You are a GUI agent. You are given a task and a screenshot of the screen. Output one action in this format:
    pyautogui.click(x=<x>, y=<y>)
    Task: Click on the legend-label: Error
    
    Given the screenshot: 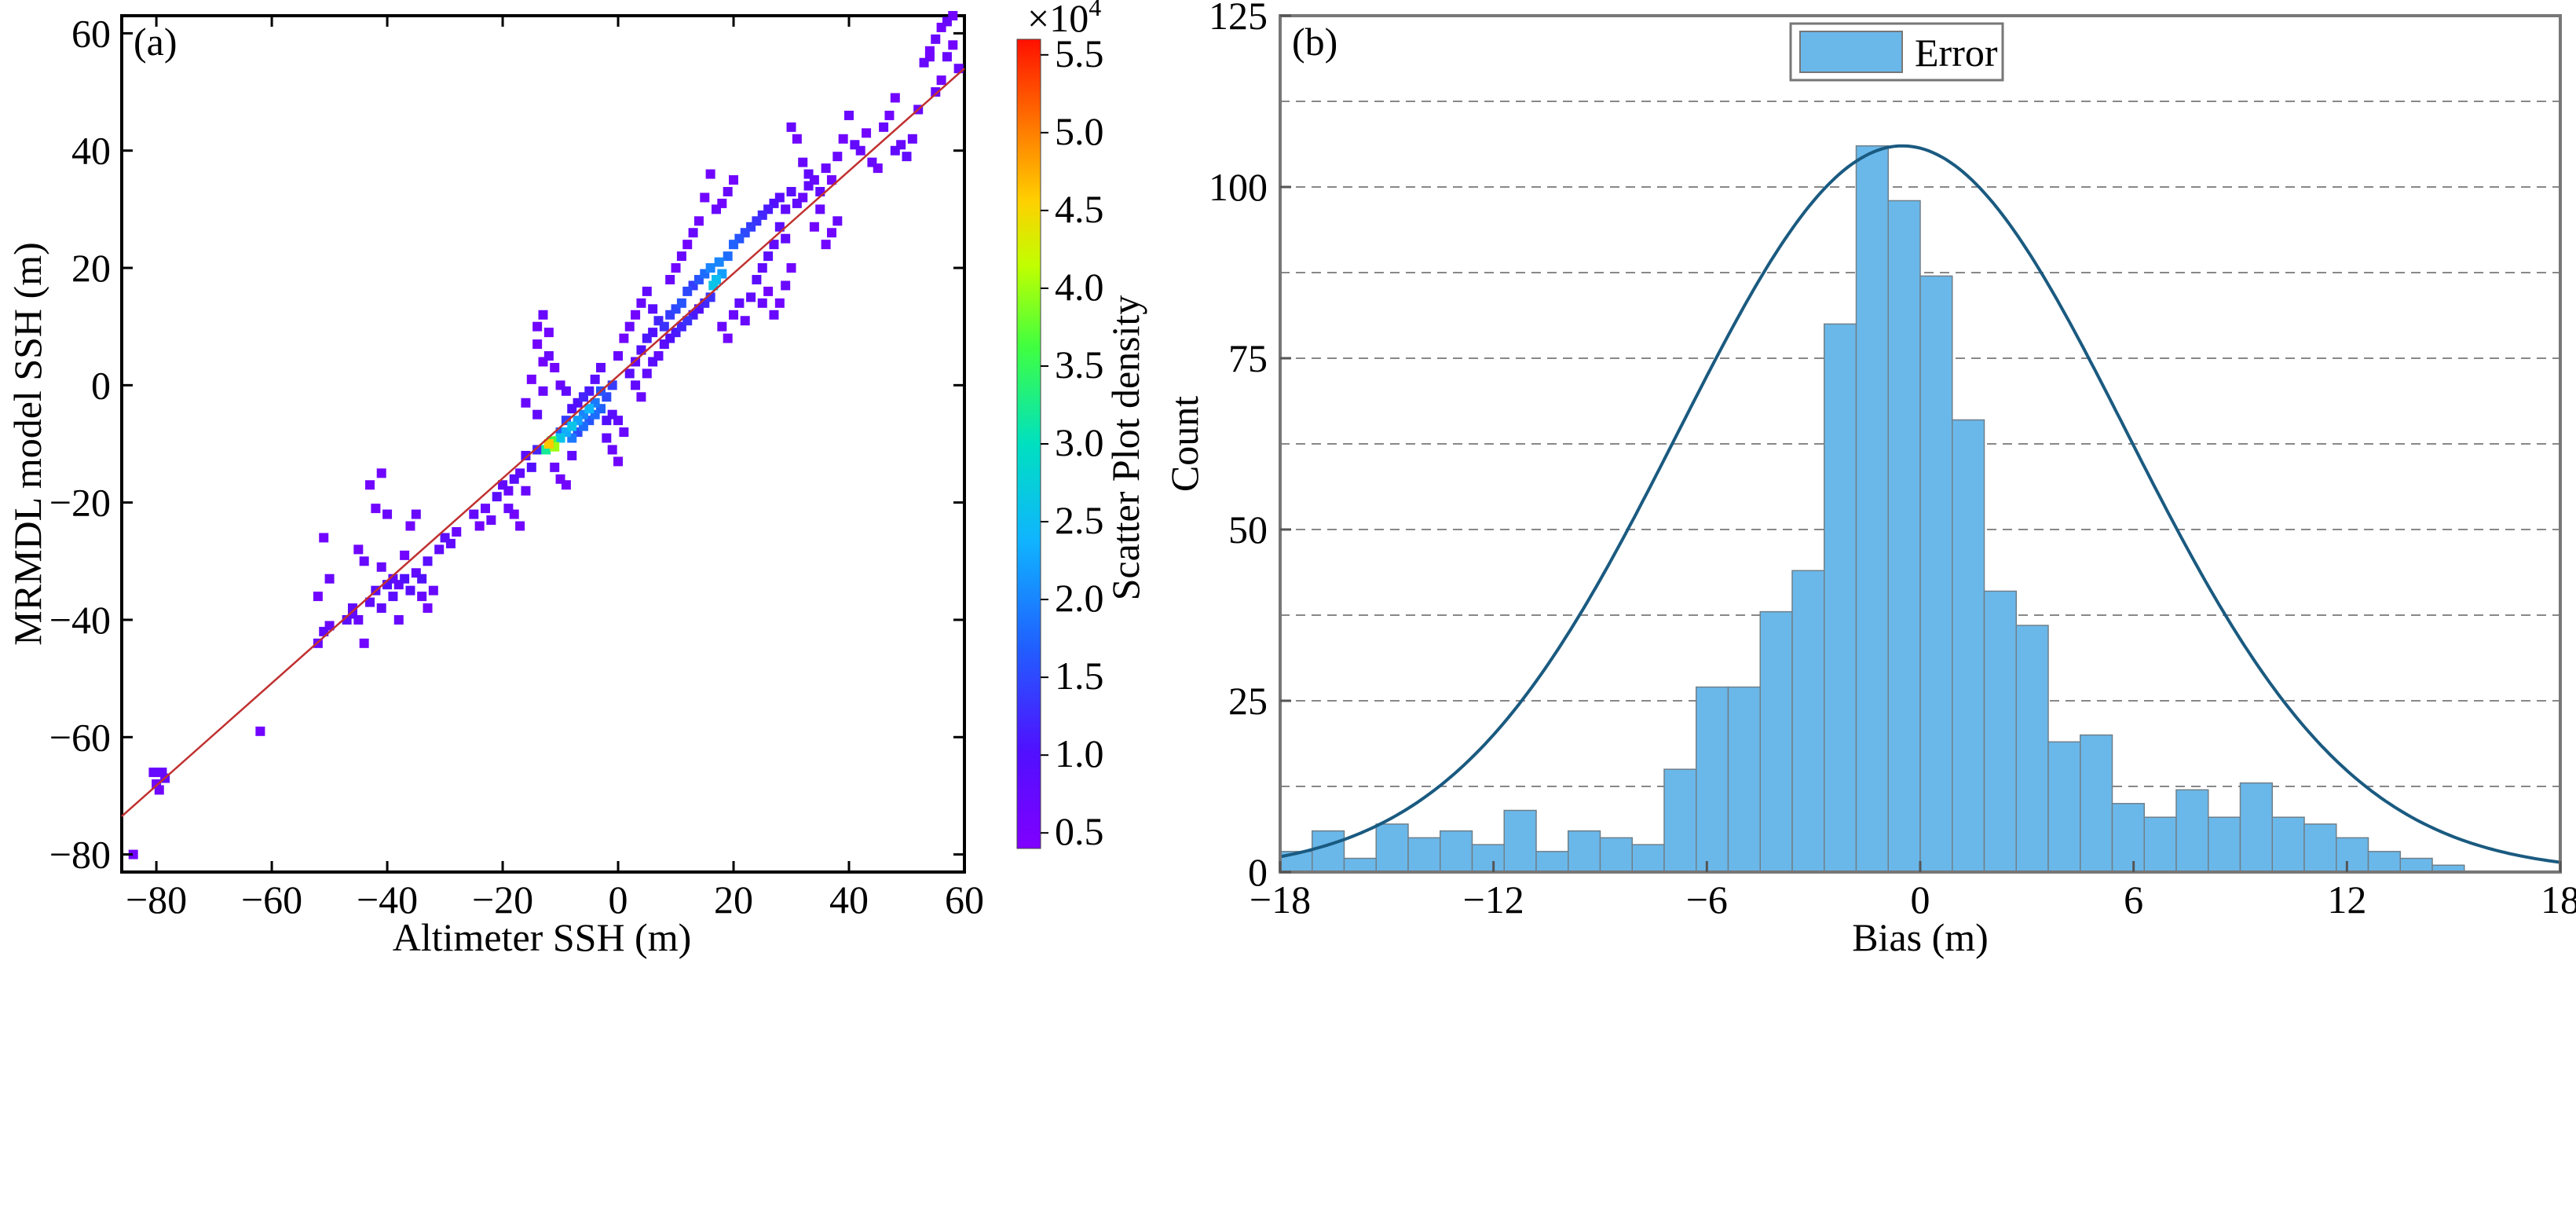 What is the action you would take?
    pyautogui.click(x=1956, y=53)
    